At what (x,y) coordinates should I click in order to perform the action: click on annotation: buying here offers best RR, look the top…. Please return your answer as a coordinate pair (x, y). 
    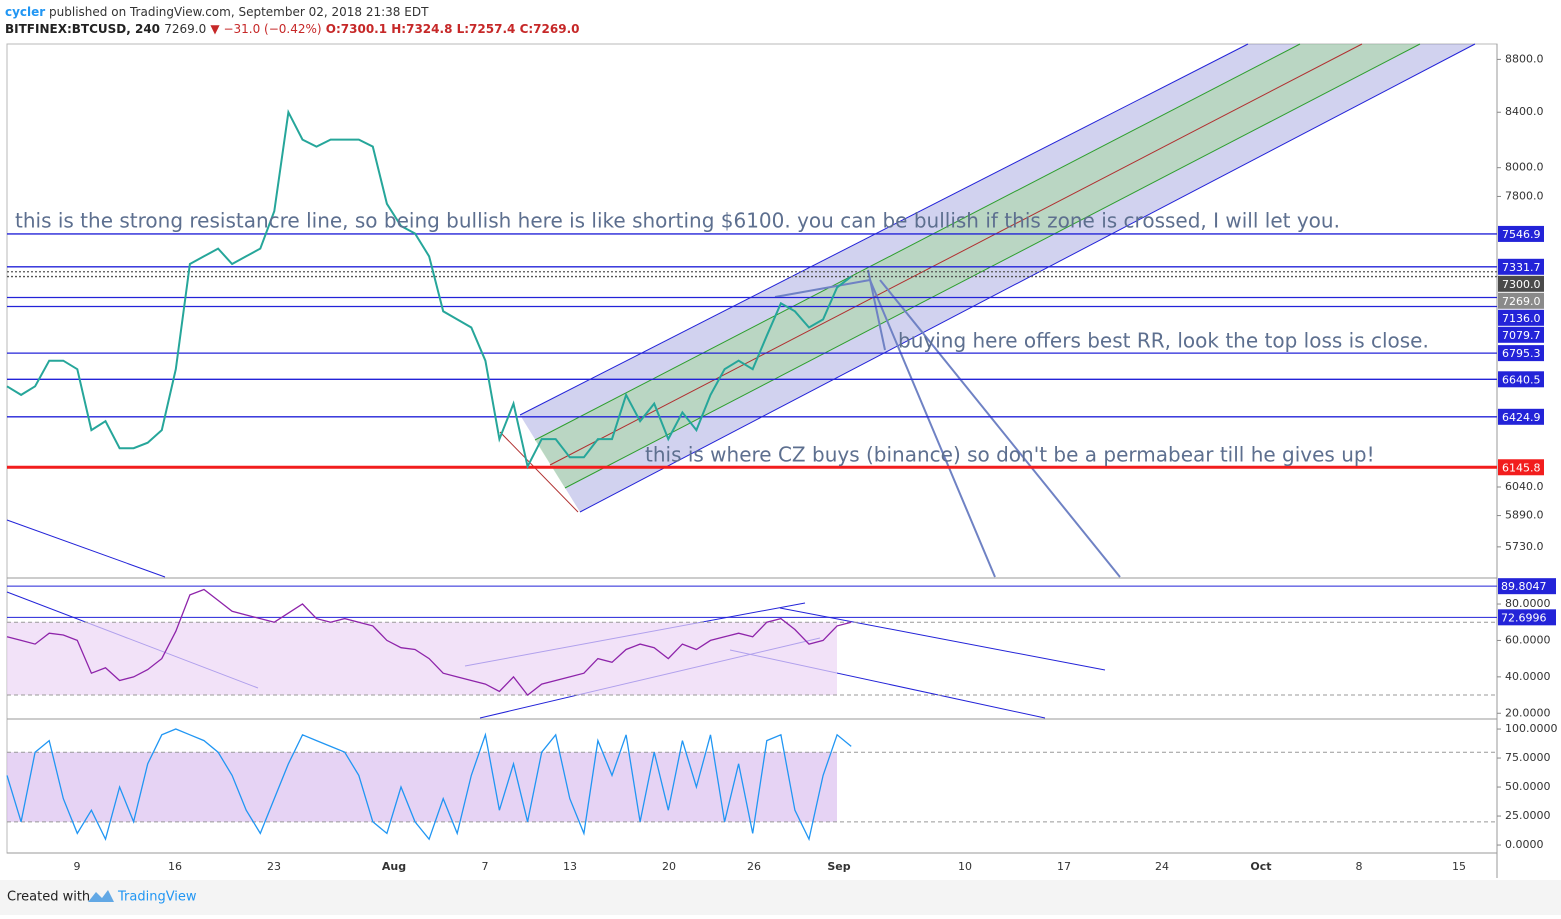
    Looking at the image, I should click on (1163, 341).